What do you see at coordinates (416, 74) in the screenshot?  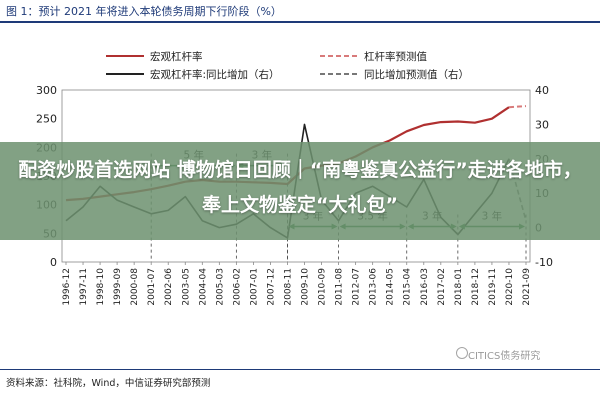 I see `legend-label: 同比增加预测值（右）` at bounding box center [416, 74].